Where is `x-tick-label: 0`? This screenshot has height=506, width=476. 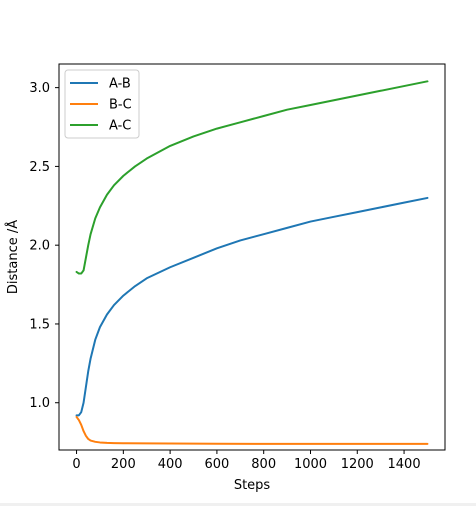
x-tick-label: 0 is located at coordinates (76, 464).